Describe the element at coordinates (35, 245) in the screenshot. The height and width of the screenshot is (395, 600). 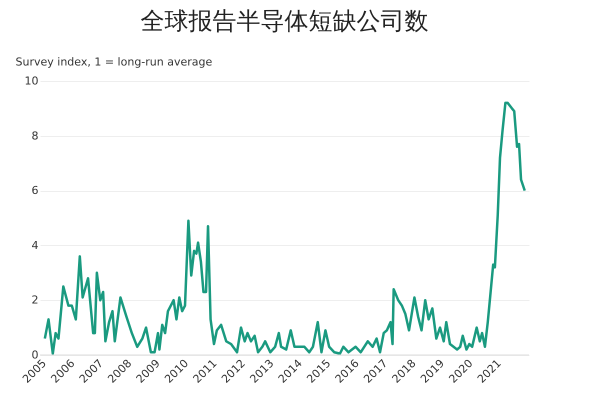
I see `y-tick-label: 4` at that location.